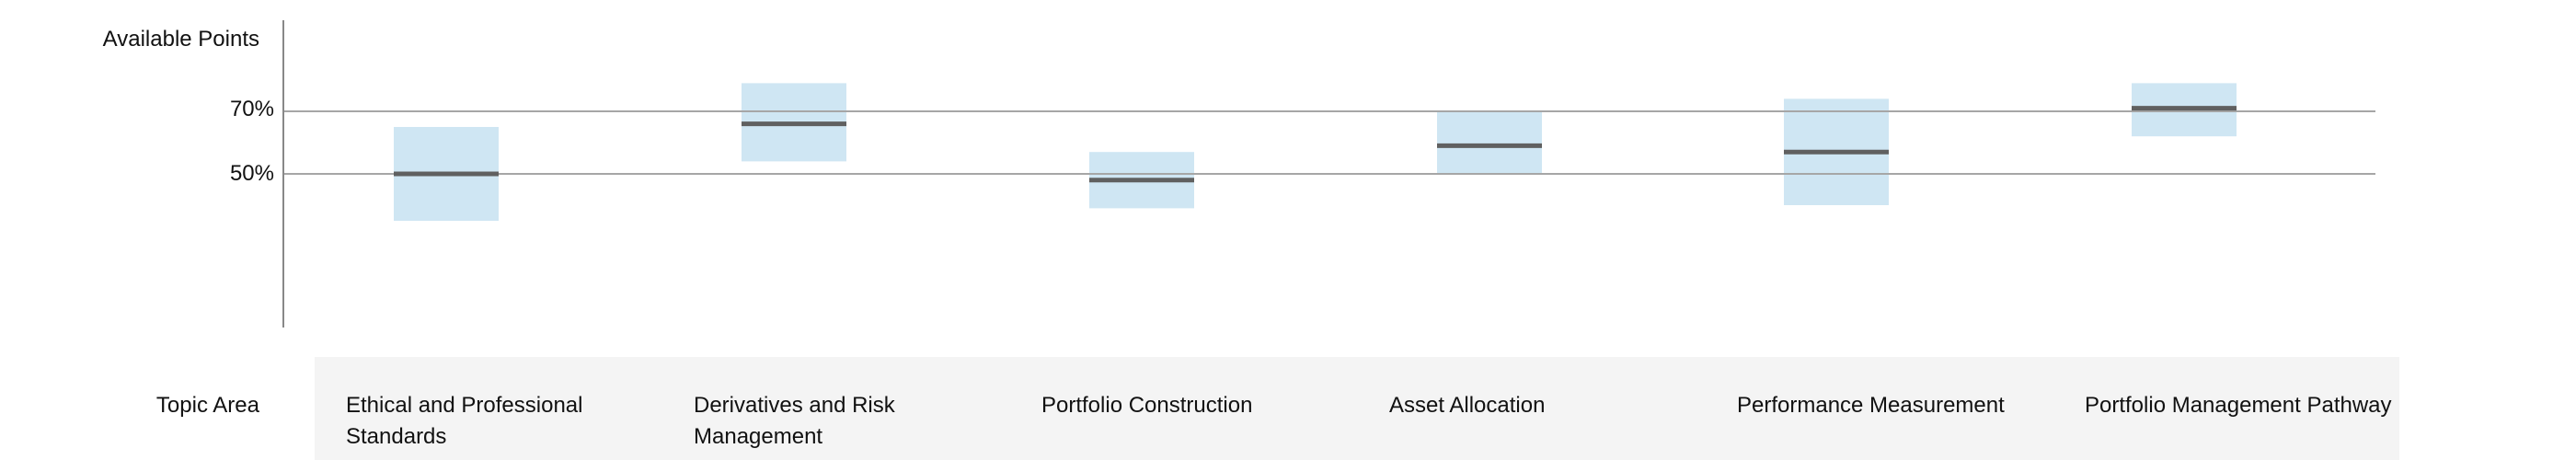 Image resolution: width=2576 pixels, height=460 pixels. Describe the element at coordinates (1467, 405) in the screenshot. I see `category-label-asset-allocation: Asset Allocation` at that location.